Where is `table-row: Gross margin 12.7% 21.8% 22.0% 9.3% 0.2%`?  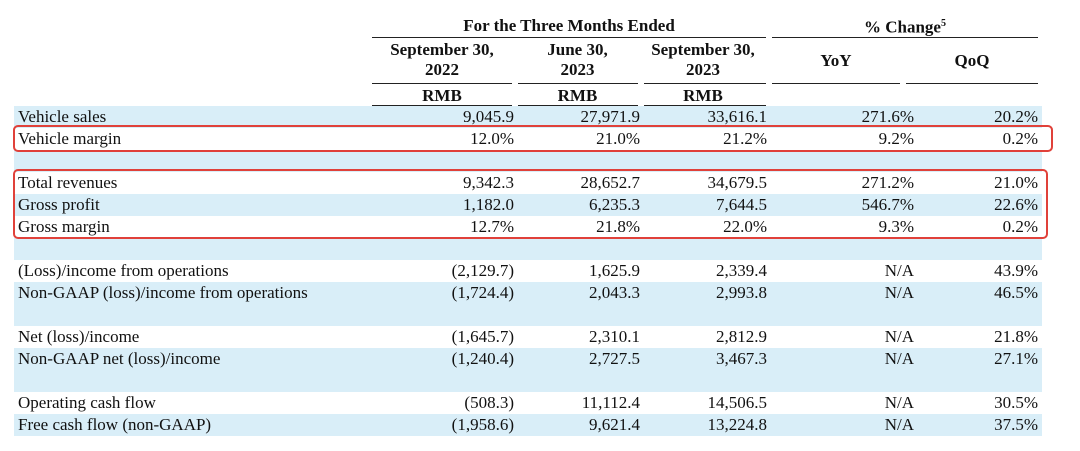
table-row: Gross margin 12.7% 21.8% 22.0% 9.3% 0.2% is located at coordinates (528, 227).